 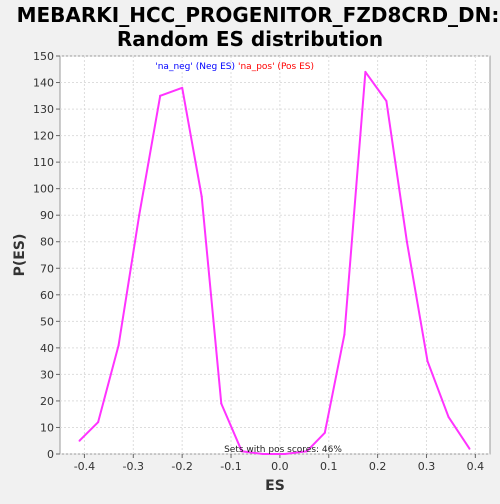 I want to click on x-tick-label: -0.3, so click(x=133, y=466).